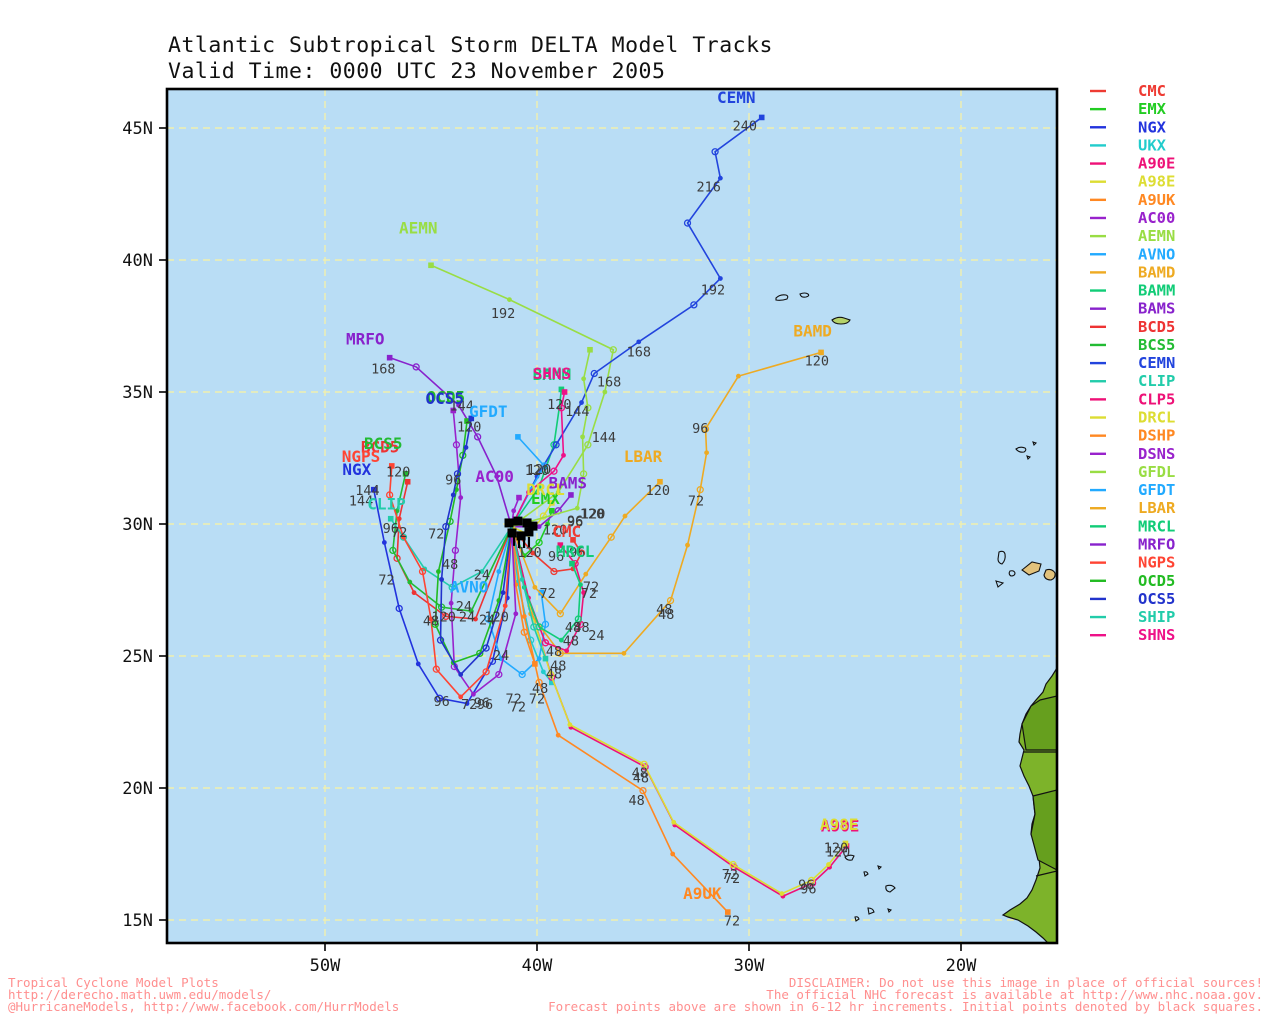 The height and width of the screenshot is (1024, 1280). Describe the element at coordinates (325, 966) in the screenshot. I see `x-tick-label: 50W` at that location.